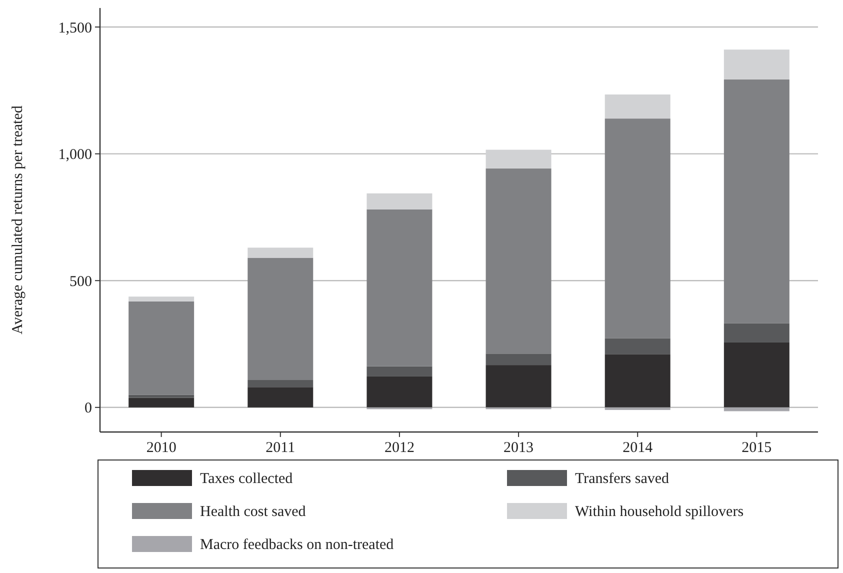 The width and height of the screenshot is (843, 573). I want to click on legend-label: Macro feedbacks on non-treated, so click(297, 545).